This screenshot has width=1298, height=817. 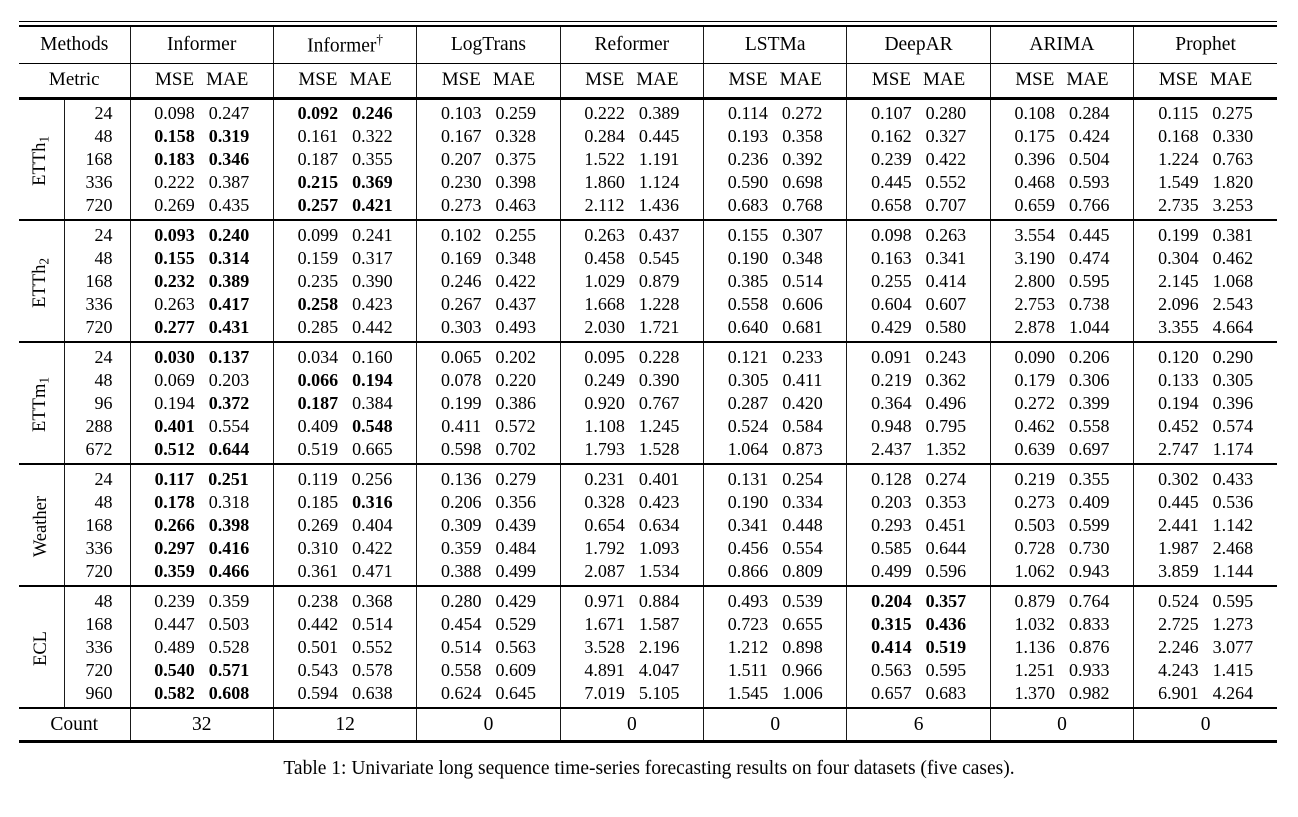 I want to click on method-name: Informer, so click(x=342, y=46).